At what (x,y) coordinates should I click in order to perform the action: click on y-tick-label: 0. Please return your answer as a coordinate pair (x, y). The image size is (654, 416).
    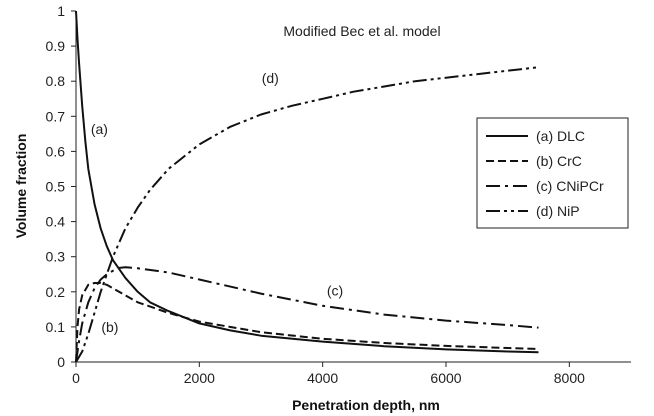
    Looking at the image, I should click on (61, 362).